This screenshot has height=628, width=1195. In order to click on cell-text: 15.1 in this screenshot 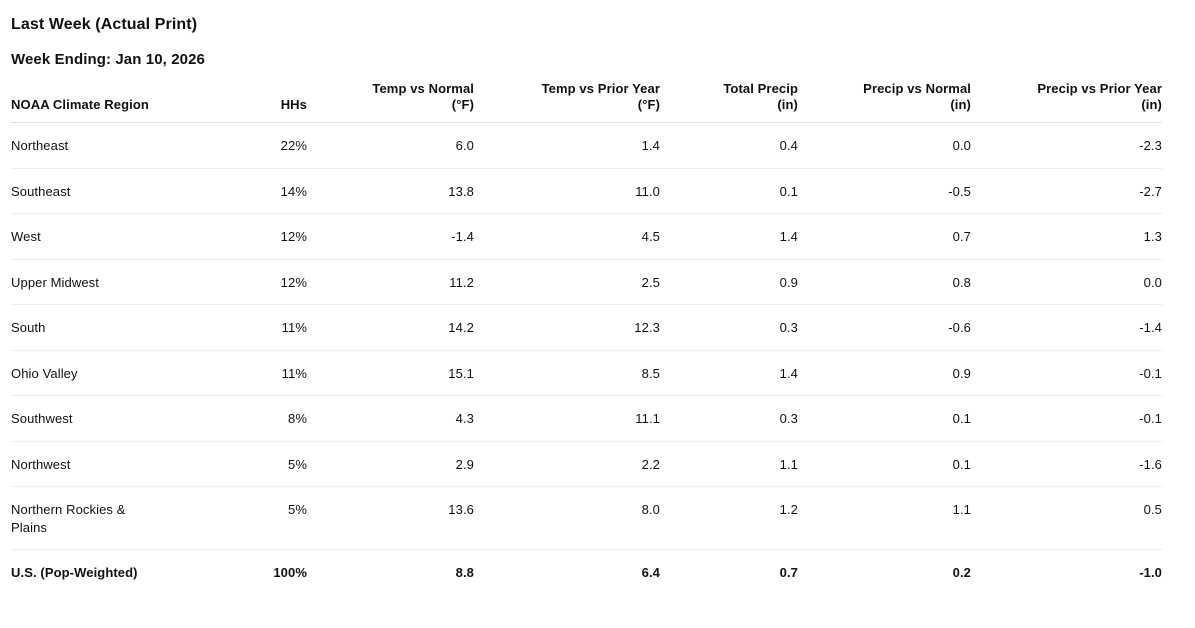, I will do `click(461, 373)`.